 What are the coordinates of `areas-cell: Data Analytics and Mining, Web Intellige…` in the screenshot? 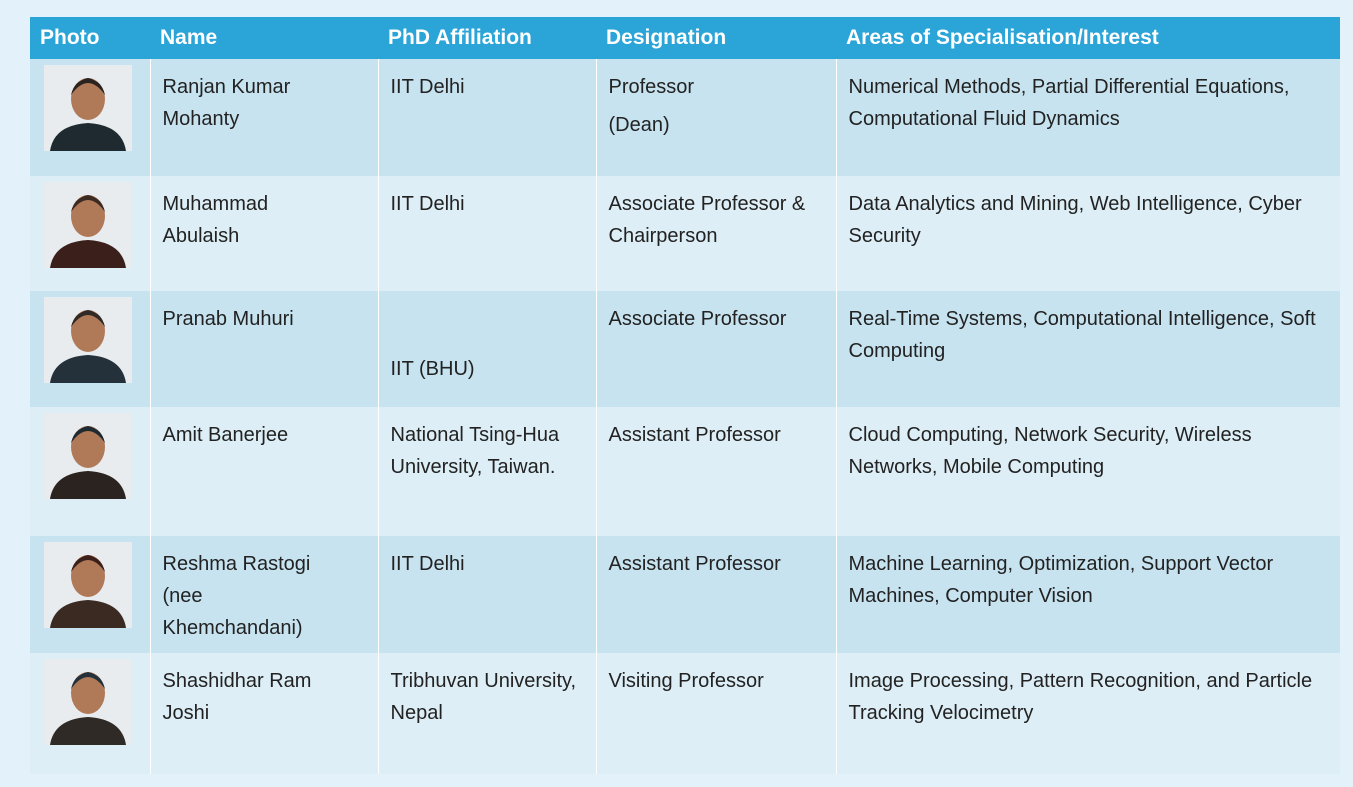 It's located at (1088, 233).